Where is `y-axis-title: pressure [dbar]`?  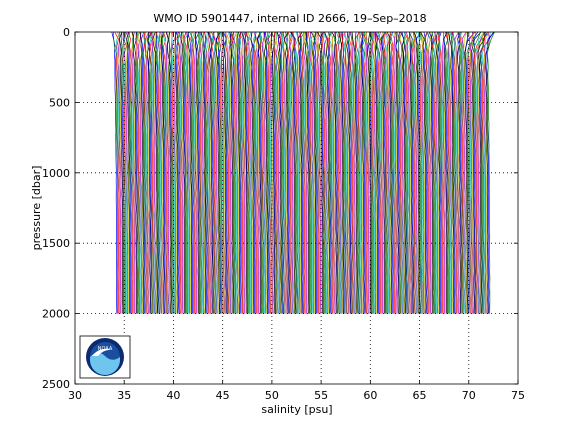 y-axis-title: pressure [dbar] is located at coordinates (36, 208).